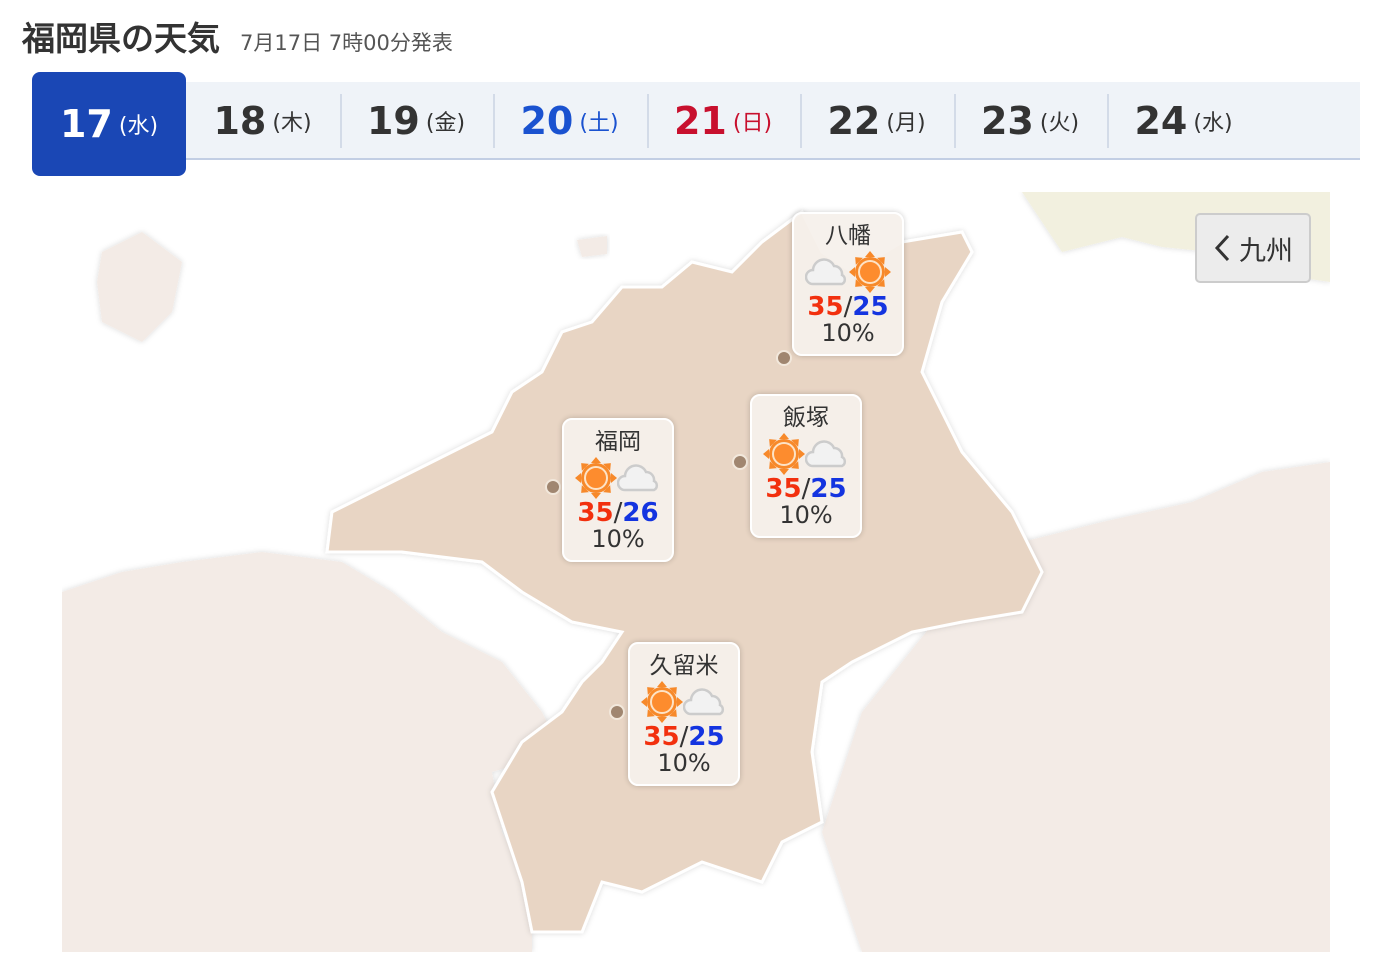 This screenshot has width=1376, height=966. What do you see at coordinates (599, 123) in the screenshot?
I see `tab-weekday: (土)` at bounding box center [599, 123].